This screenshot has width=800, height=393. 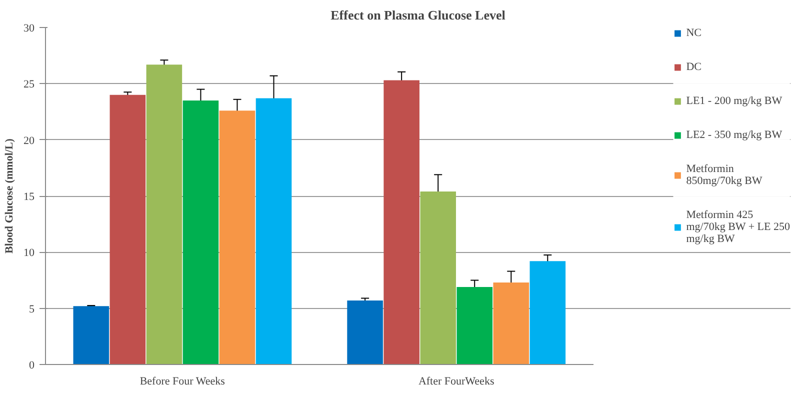 I want to click on y-tick-label: 30, so click(x=29, y=28).